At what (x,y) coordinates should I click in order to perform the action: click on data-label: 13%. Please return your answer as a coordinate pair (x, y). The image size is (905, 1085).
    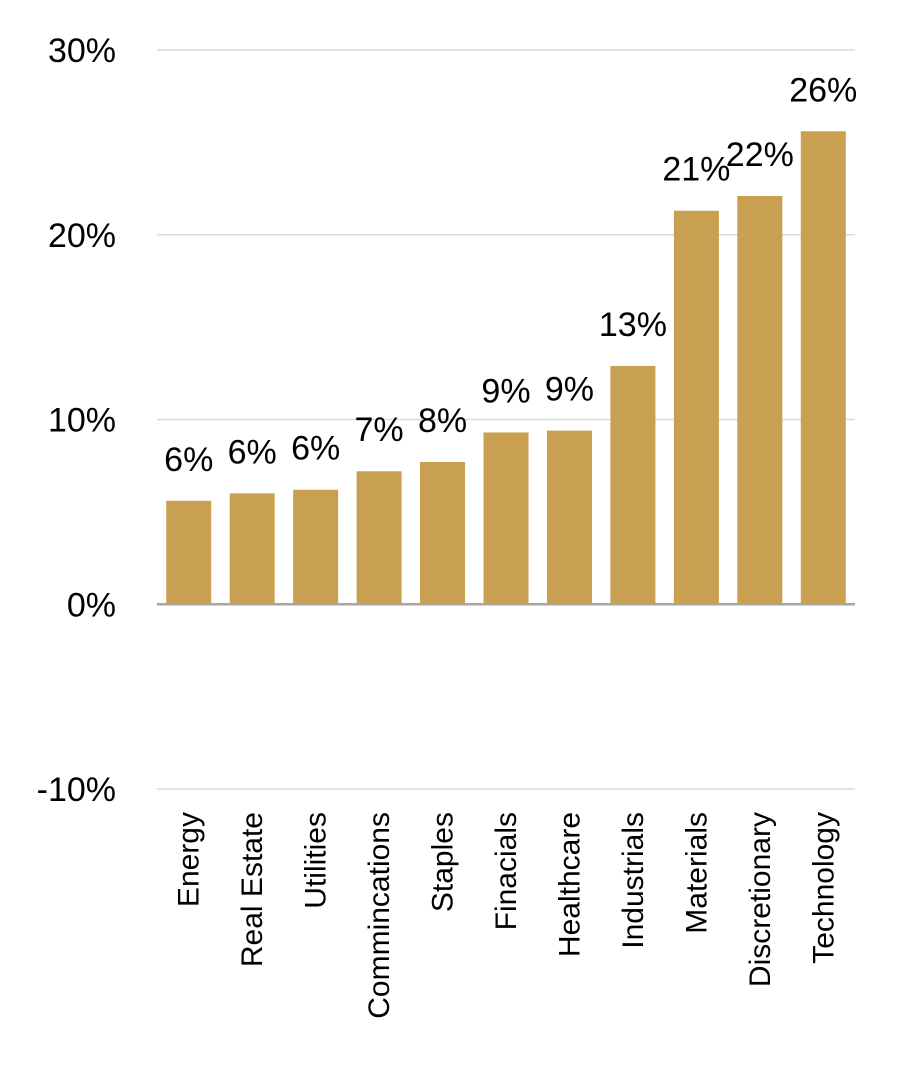
    Looking at the image, I should click on (633, 325).